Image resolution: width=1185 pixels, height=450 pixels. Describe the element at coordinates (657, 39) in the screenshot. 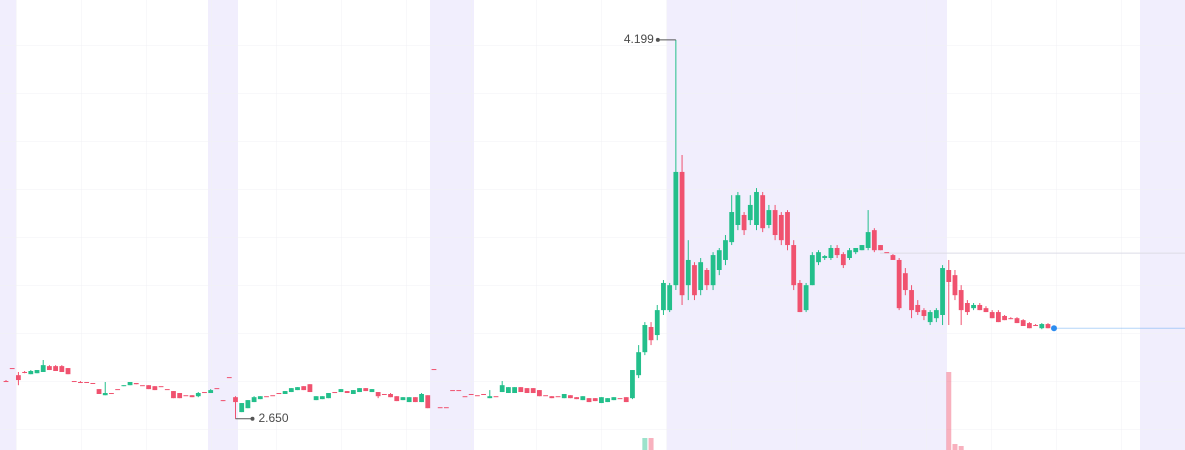

I see `max-dot` at that location.